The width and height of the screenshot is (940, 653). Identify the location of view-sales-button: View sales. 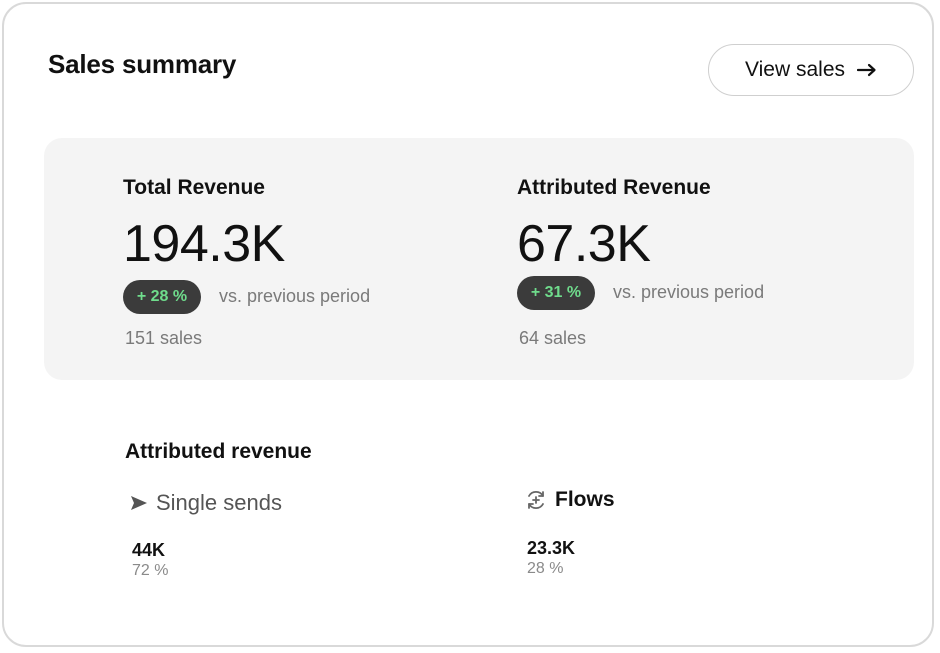
(811, 70).